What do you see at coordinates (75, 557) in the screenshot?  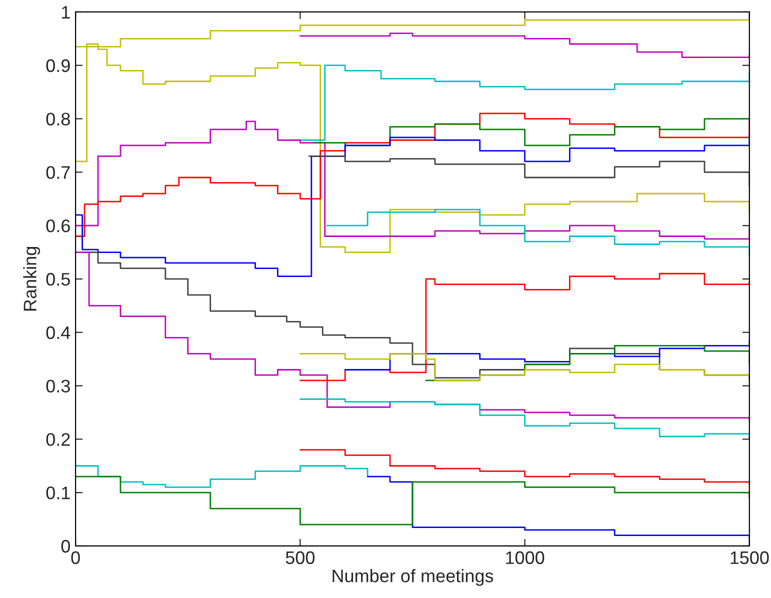 I see `x-tick-label: 0` at bounding box center [75, 557].